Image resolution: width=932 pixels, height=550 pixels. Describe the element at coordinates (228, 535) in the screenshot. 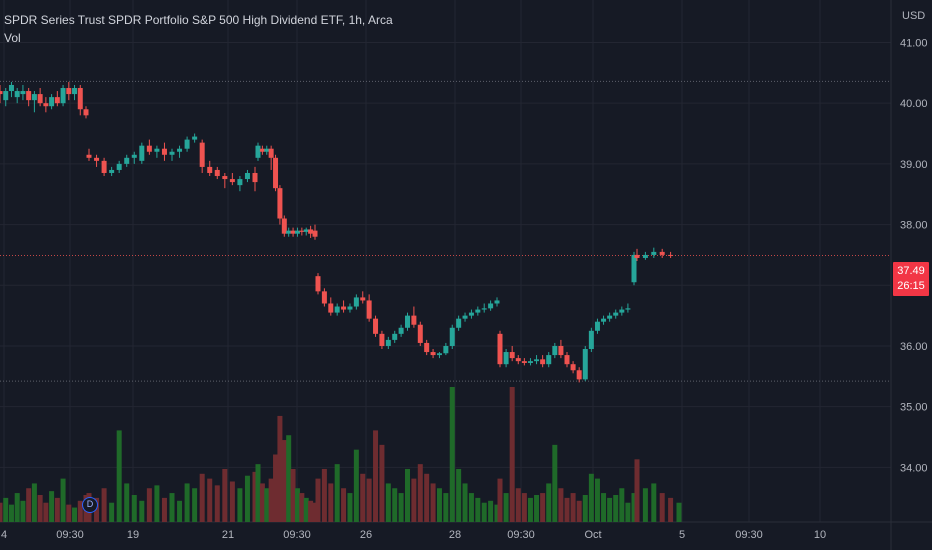

I see `x-tick-label: 21` at that location.